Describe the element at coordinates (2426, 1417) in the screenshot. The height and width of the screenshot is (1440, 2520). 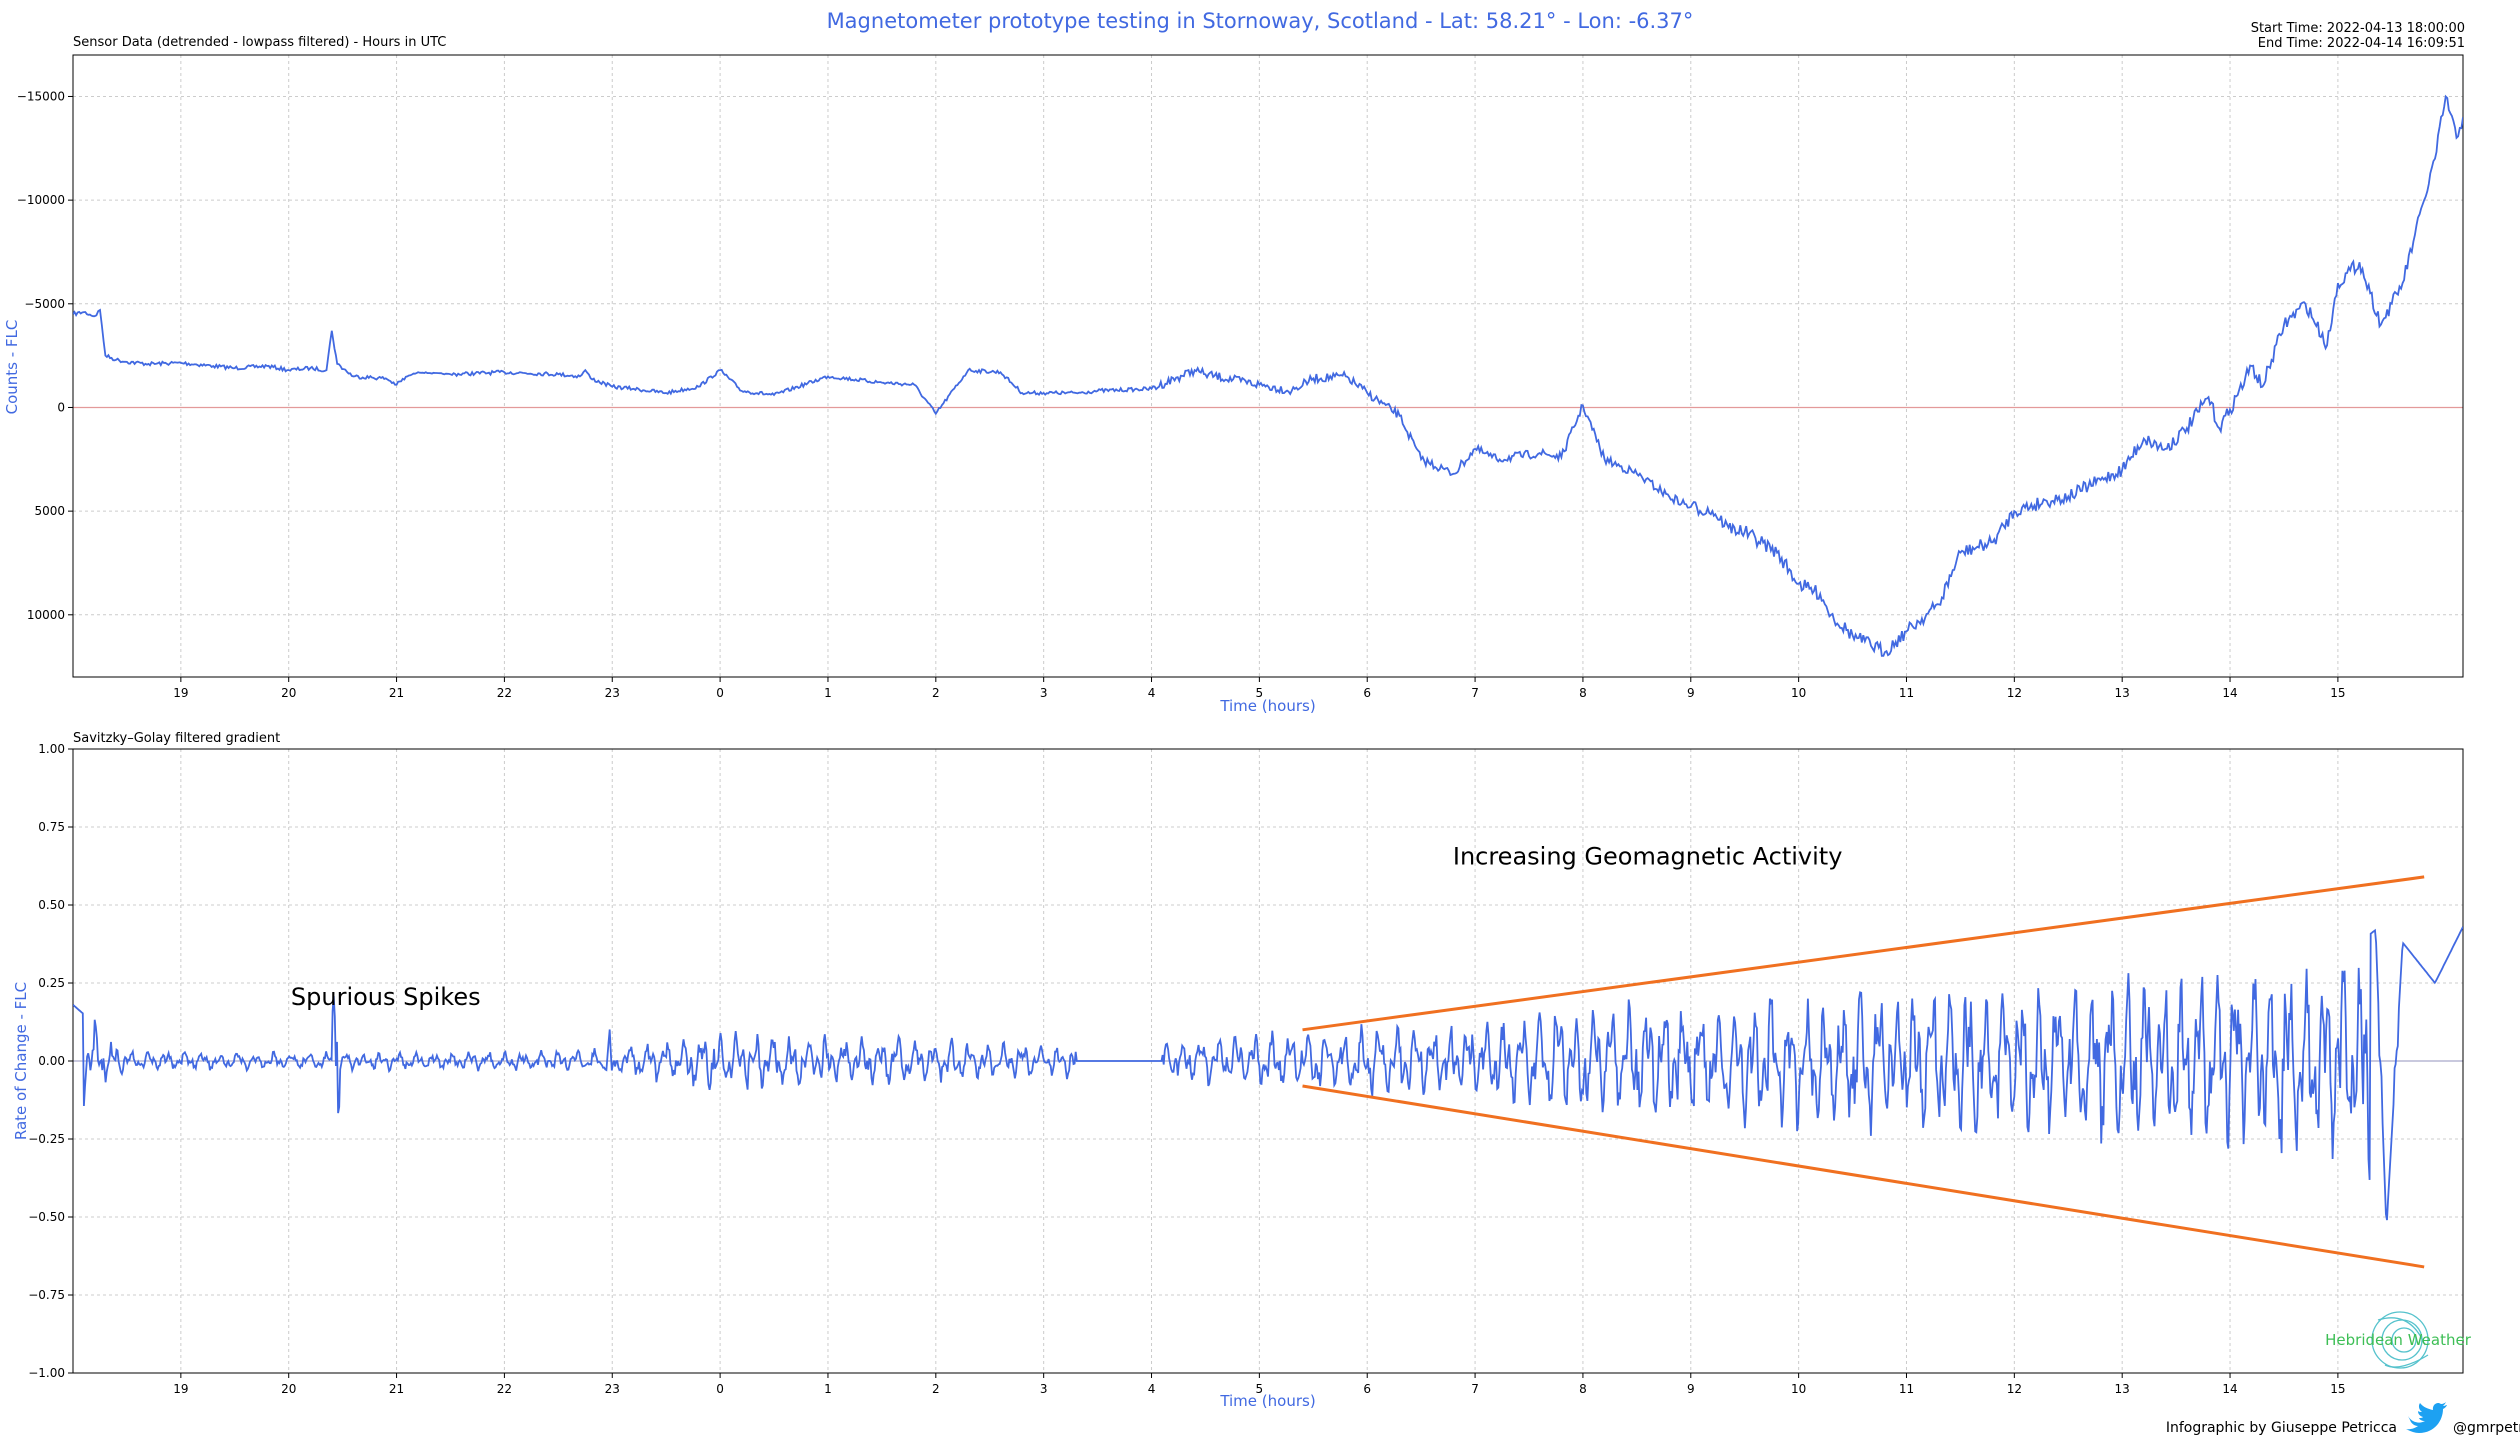
I see `twitter-icon` at that location.